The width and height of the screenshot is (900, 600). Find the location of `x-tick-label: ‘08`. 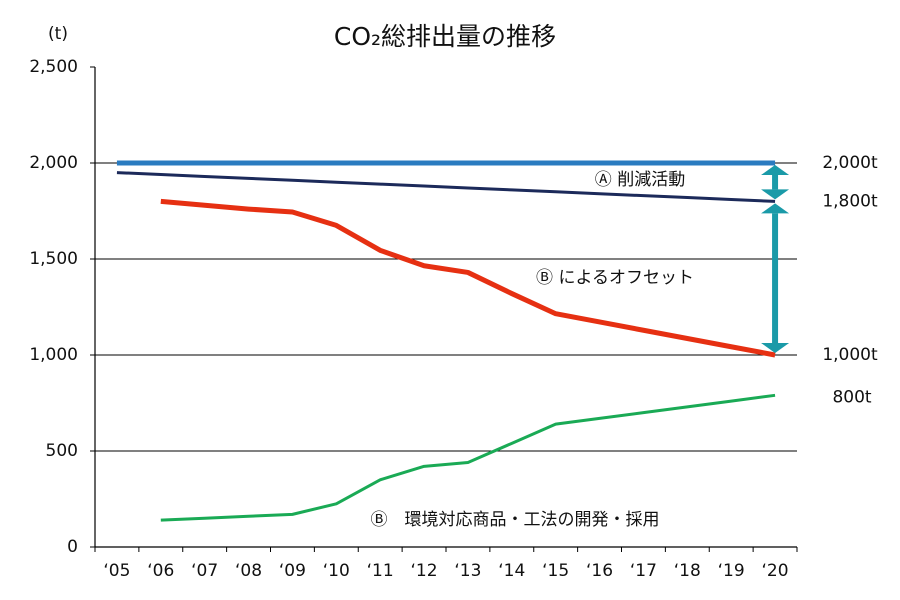

x-tick-label: ‘08 is located at coordinates (248, 571).